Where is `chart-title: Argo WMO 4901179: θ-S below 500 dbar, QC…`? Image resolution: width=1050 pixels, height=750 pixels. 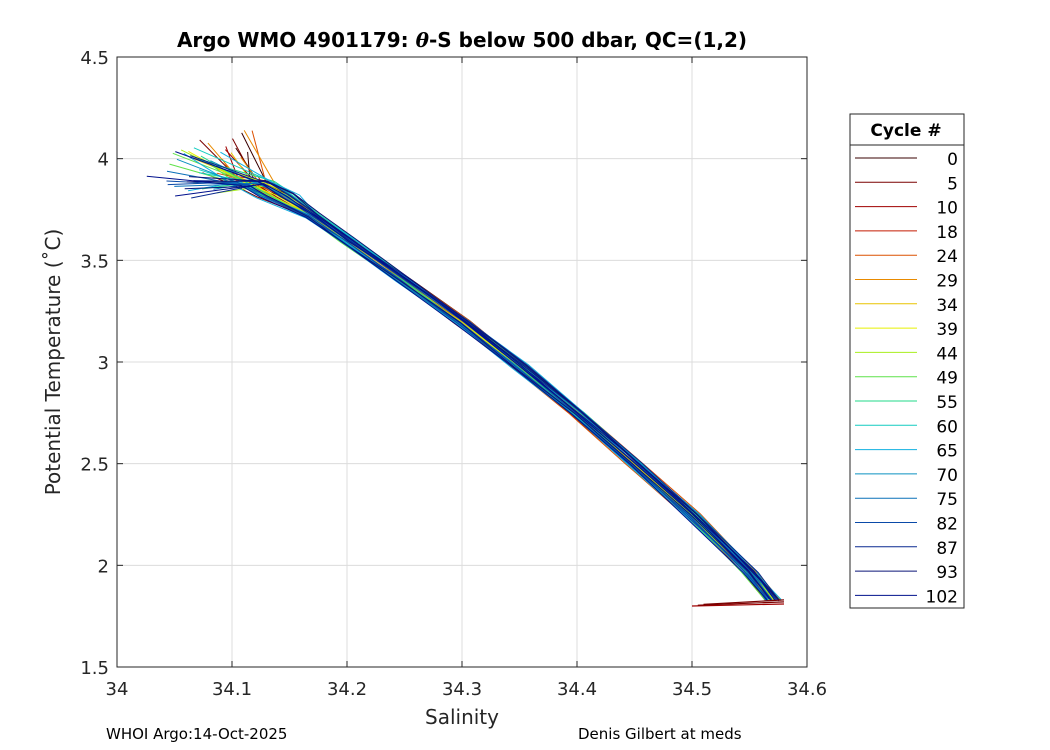
chart-title: Argo WMO 4901179: θ-S below 500 dbar, QC… is located at coordinates (462, 40).